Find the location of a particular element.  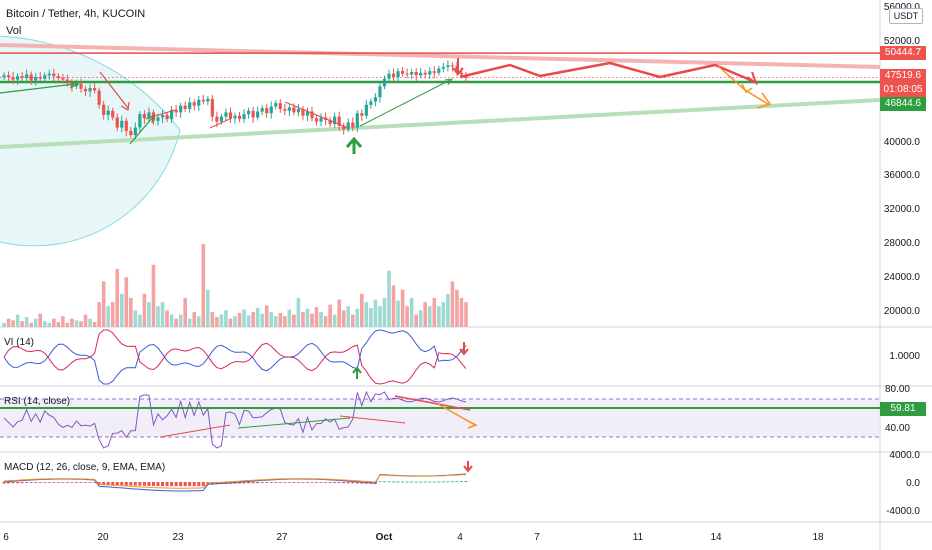

price-tick-label: 32000.0 is located at coordinates (902, 209).